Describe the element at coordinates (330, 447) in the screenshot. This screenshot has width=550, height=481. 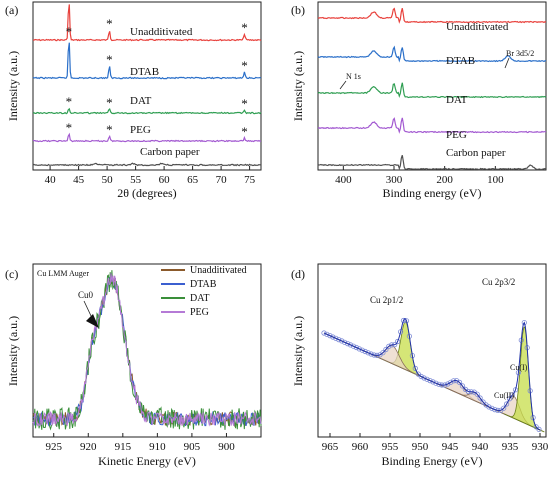
I see `x-tick-label: 965` at that location.